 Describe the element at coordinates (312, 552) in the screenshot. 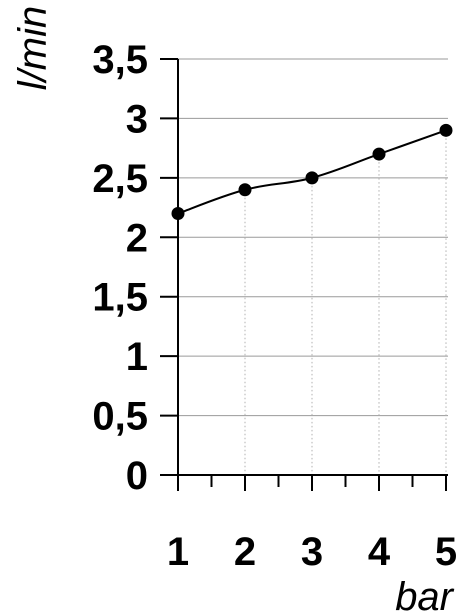

I see `x-tick-label: 3` at that location.